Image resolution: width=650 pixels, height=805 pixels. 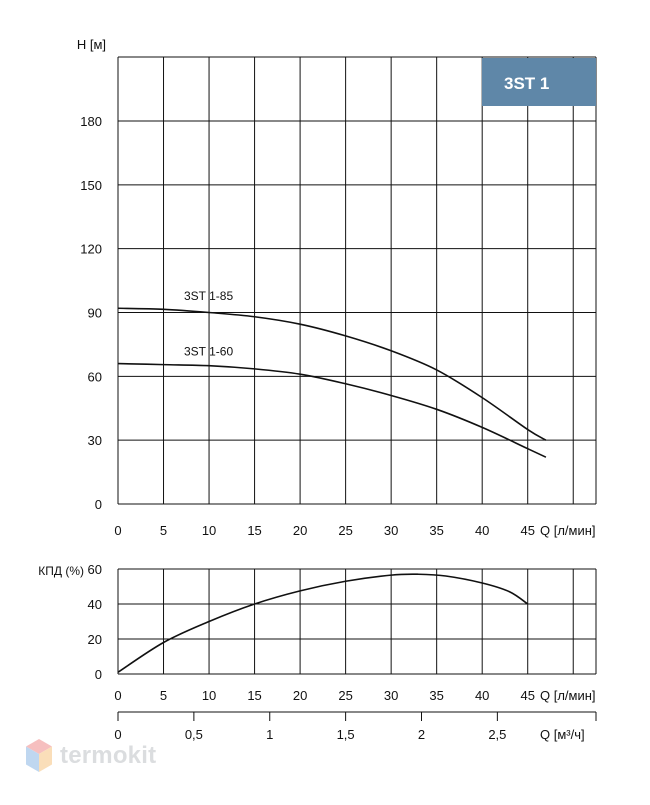 I want to click on head-y-tick-label: 90, so click(x=95, y=313).